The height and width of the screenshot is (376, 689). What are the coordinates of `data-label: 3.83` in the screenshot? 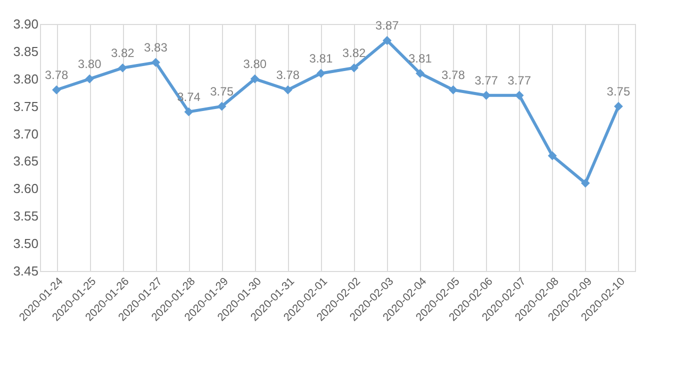 It's located at (156, 47).